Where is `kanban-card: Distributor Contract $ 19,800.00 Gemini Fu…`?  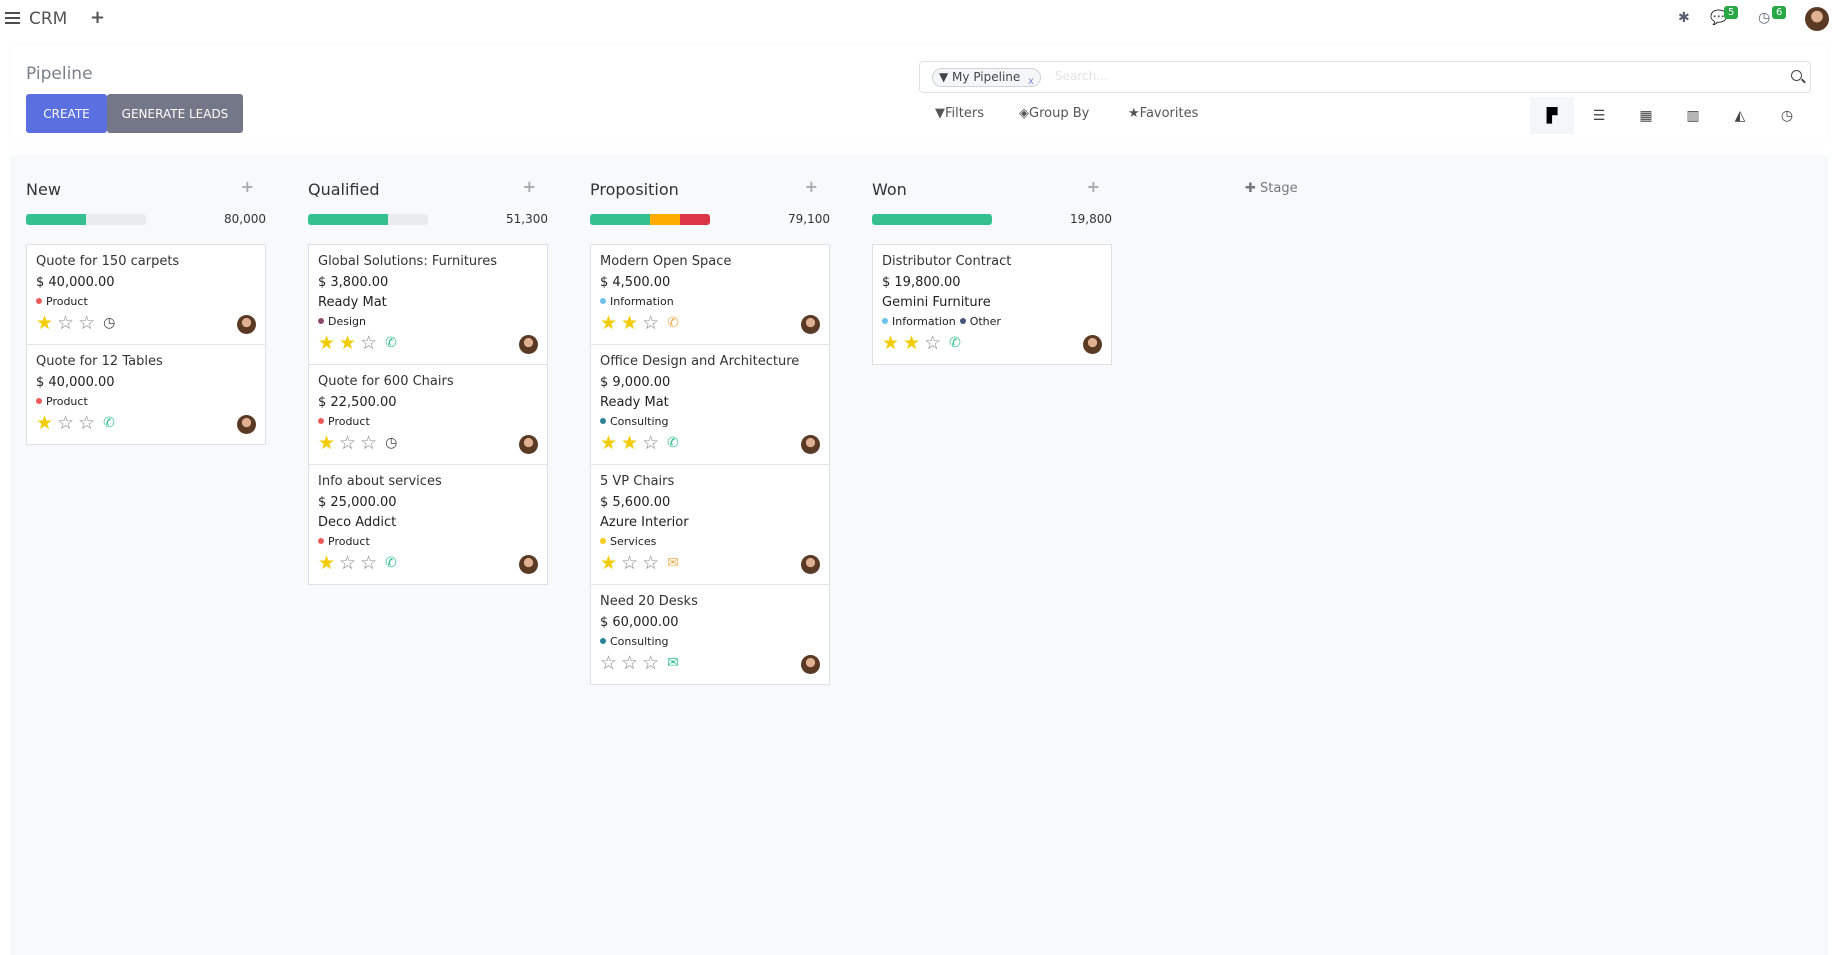
kanban-card: Distributor Contract $ 19,800.00 Gemini Fu… is located at coordinates (992, 304).